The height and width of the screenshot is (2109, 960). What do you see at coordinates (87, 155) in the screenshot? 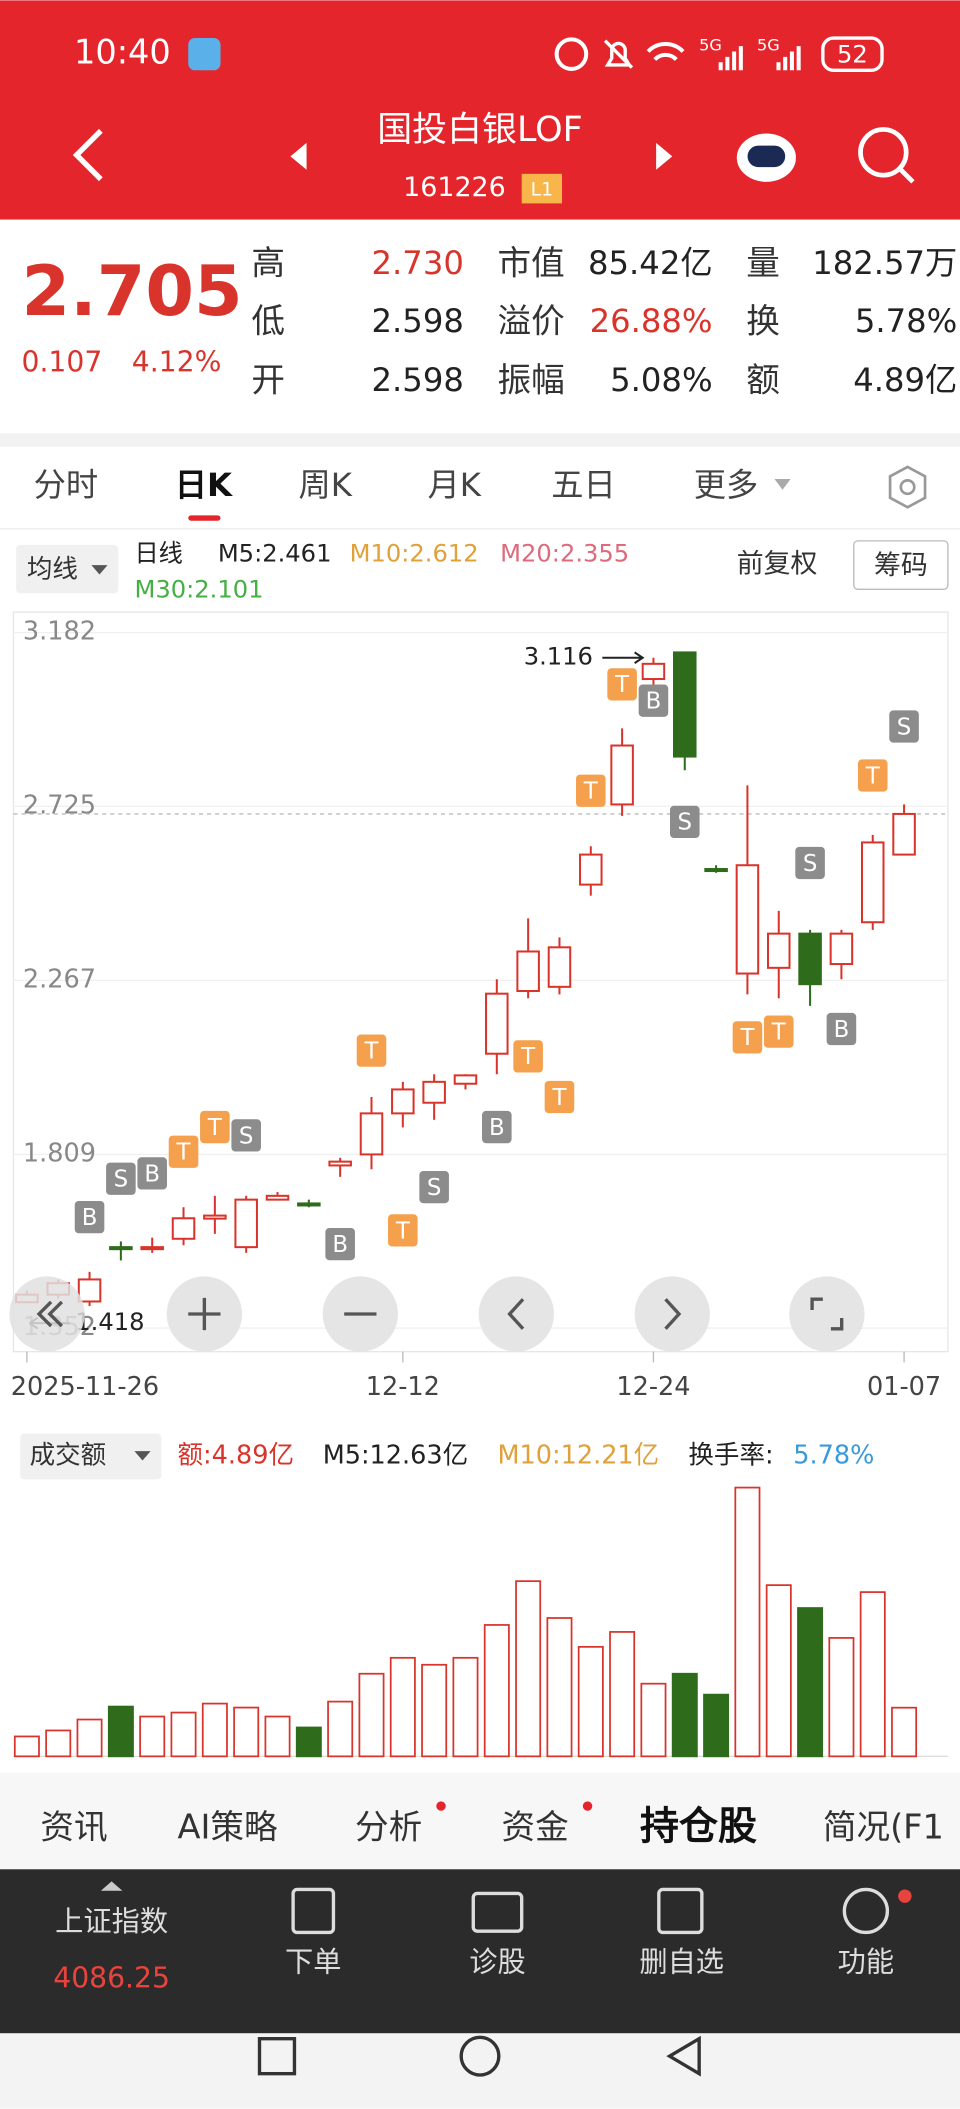
I see `back-button` at bounding box center [87, 155].